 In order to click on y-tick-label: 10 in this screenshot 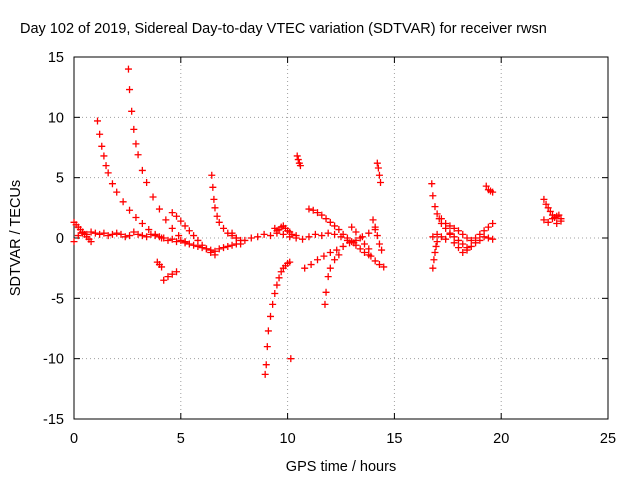, I will do `click(56, 118)`.